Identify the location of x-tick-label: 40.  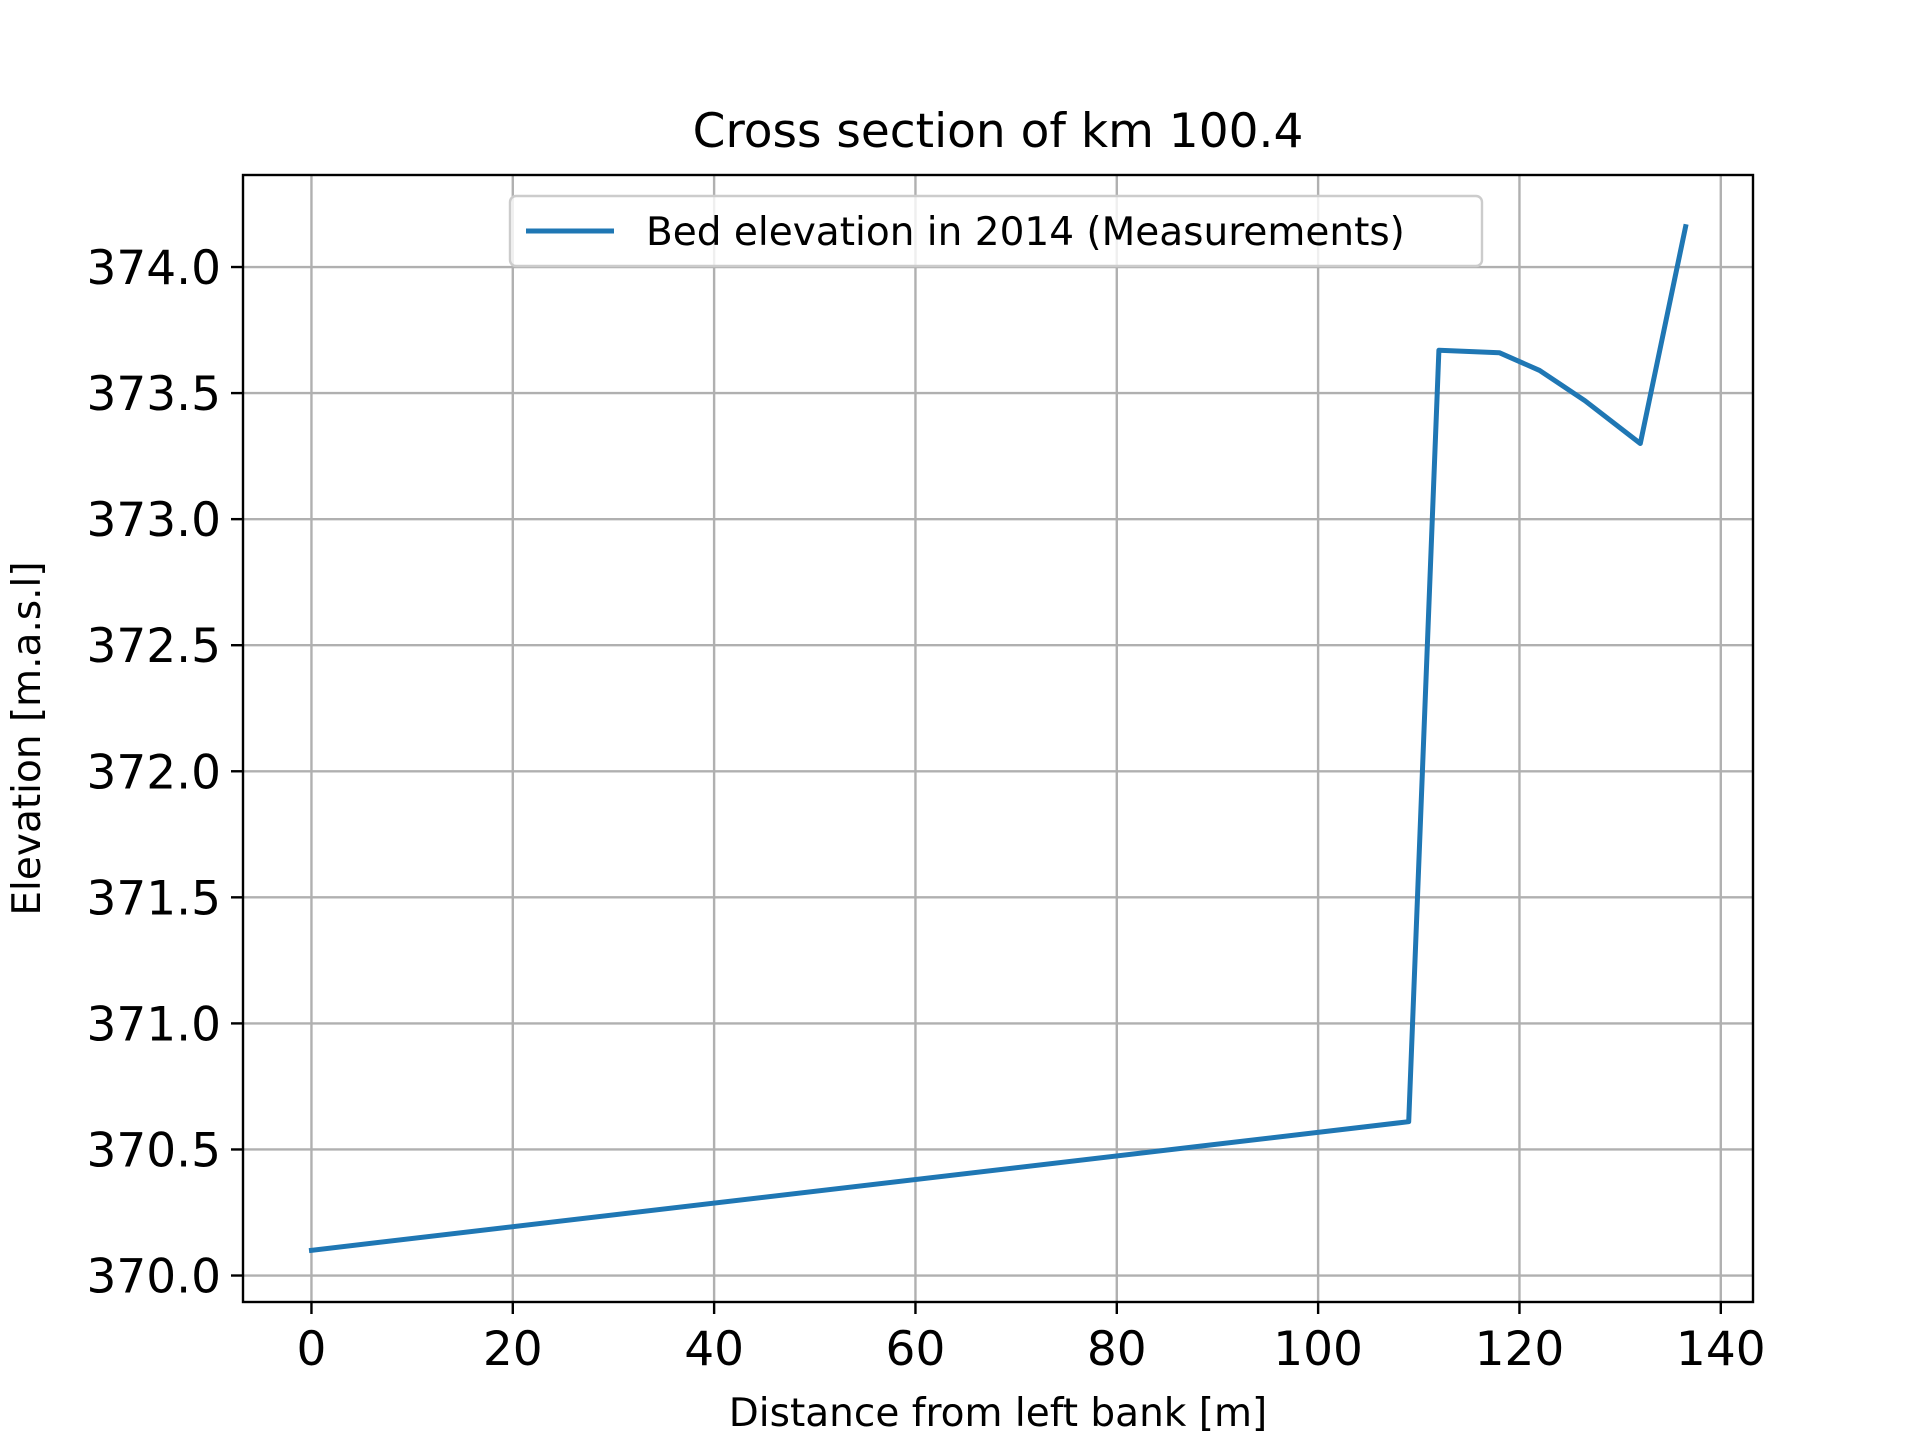
(714, 1349).